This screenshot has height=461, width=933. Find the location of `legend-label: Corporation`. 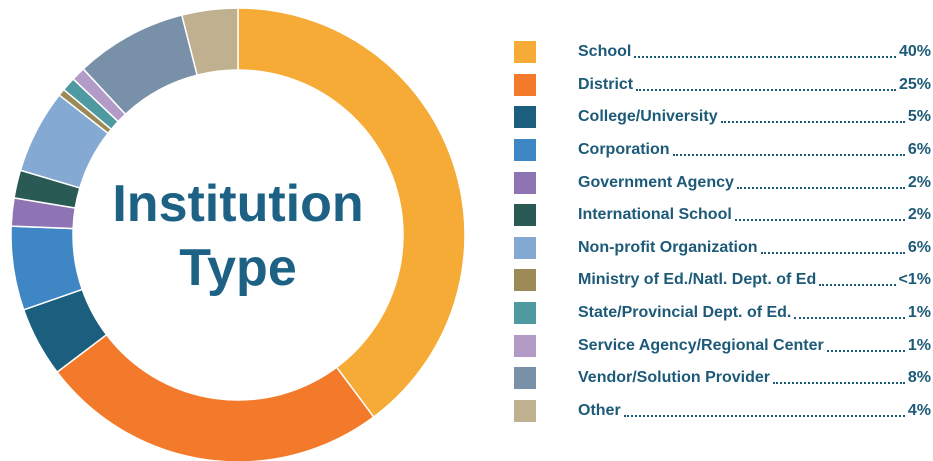

legend-label: Corporation is located at coordinates (624, 150).